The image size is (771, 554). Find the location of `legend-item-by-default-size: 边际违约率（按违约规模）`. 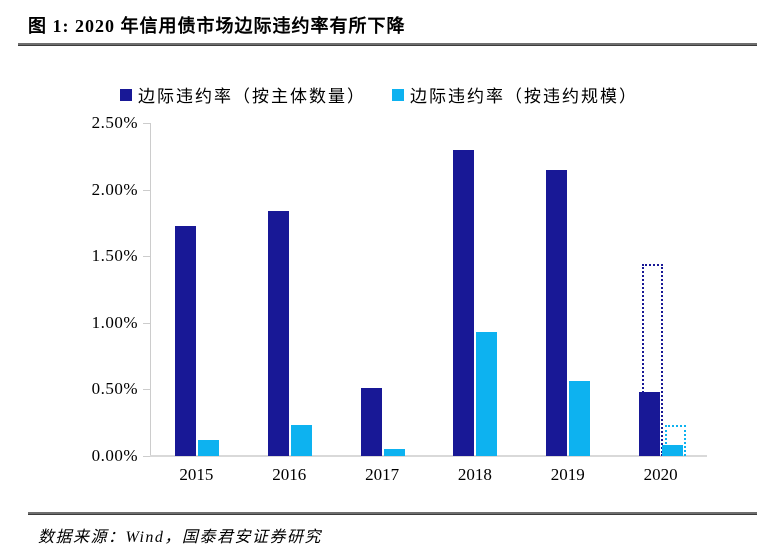

legend-item-by-default-size: 边际违约率（按违约规模） is located at coordinates (515, 94).